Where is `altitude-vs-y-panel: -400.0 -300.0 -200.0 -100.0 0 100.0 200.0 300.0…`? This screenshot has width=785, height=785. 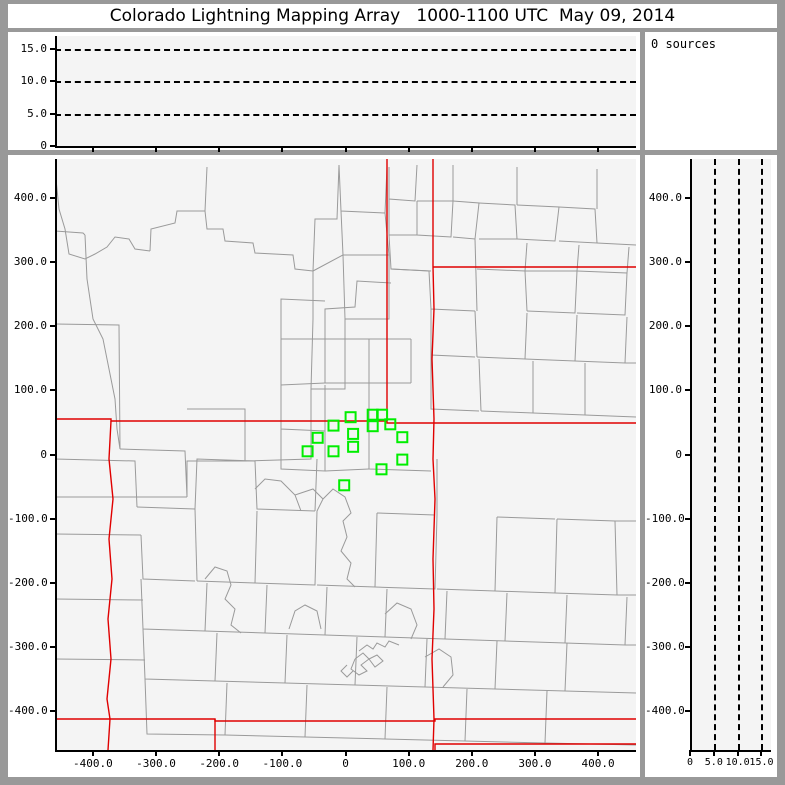 altitude-vs-y-panel: -400.0 -300.0 -200.0 -100.0 0 100.0 200.0 300.0… is located at coordinates (711, 466).